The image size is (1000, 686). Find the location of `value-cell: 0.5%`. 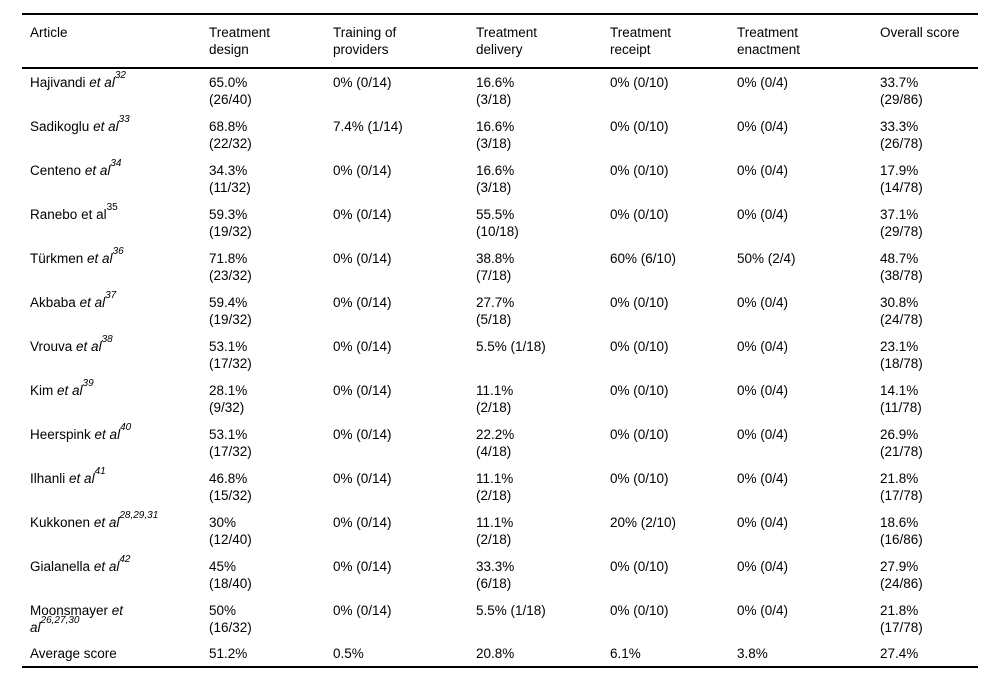

value-cell: 0.5% is located at coordinates (348, 653).